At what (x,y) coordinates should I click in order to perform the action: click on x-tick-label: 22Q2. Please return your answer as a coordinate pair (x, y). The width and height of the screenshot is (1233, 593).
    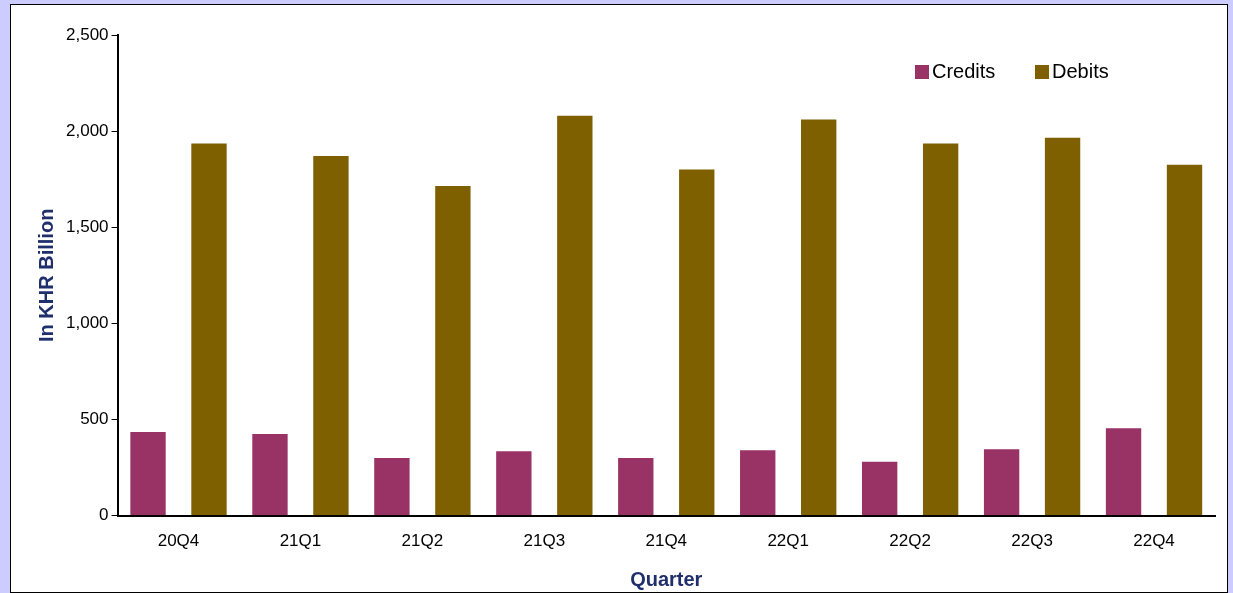
    Looking at the image, I should click on (910, 541).